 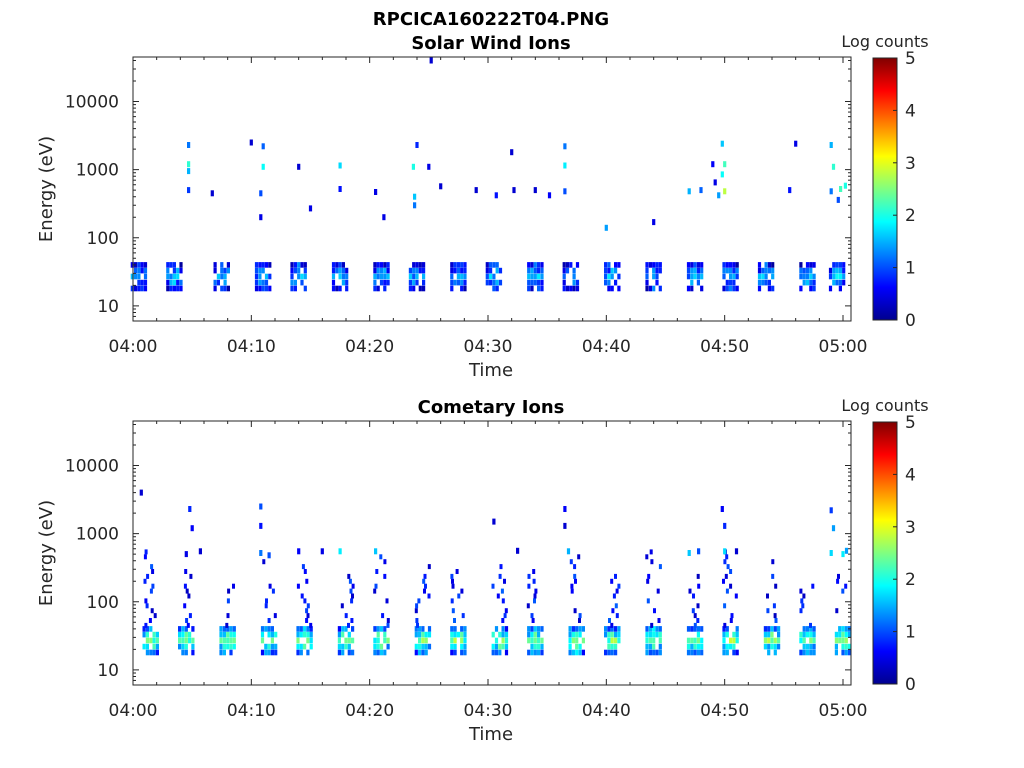 I want to click on colorbar-tick-label: 4, so click(x=910, y=111).